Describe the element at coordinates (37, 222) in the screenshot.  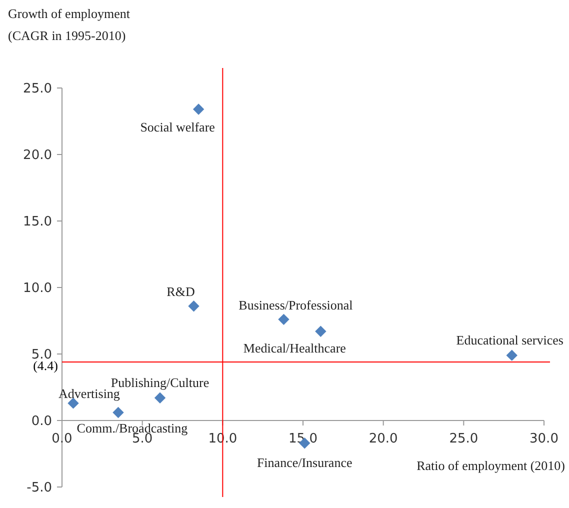
I see `y-tick-label: 15.0` at that location.